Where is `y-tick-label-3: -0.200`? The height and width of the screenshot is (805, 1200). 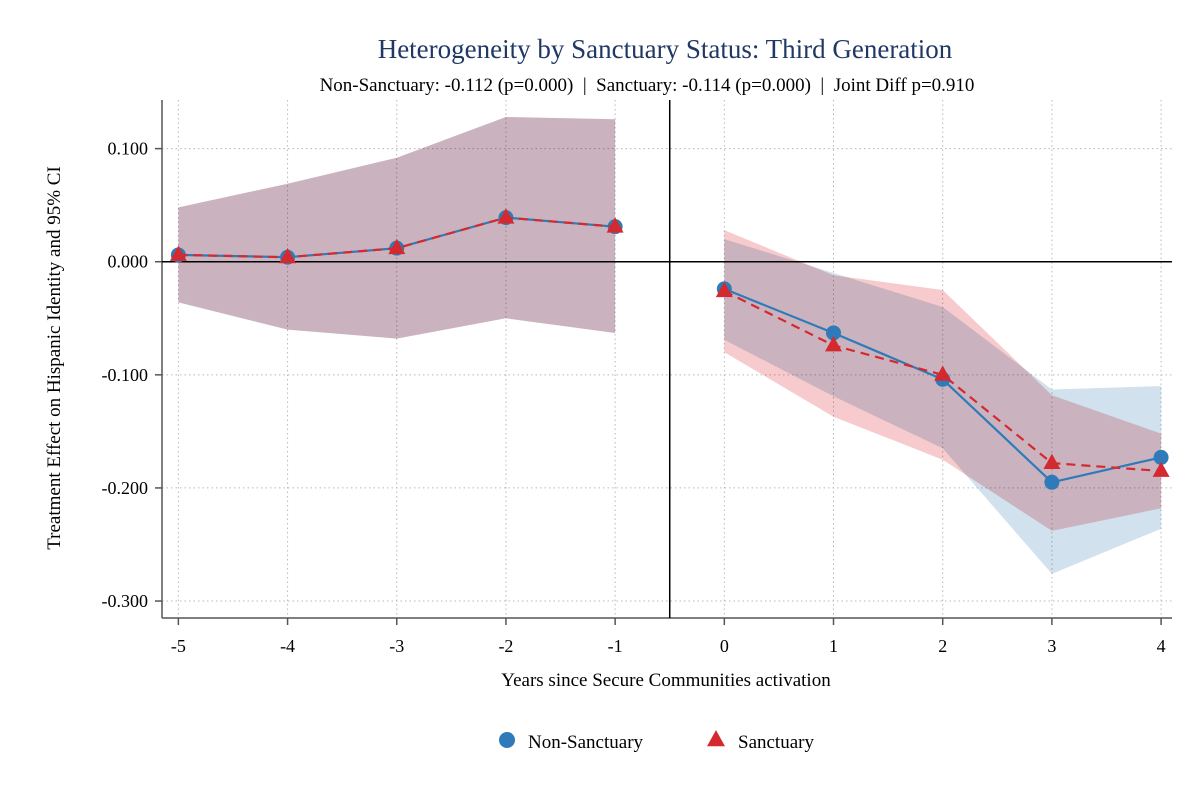
y-tick-label-3: -0.200 is located at coordinates (125, 488).